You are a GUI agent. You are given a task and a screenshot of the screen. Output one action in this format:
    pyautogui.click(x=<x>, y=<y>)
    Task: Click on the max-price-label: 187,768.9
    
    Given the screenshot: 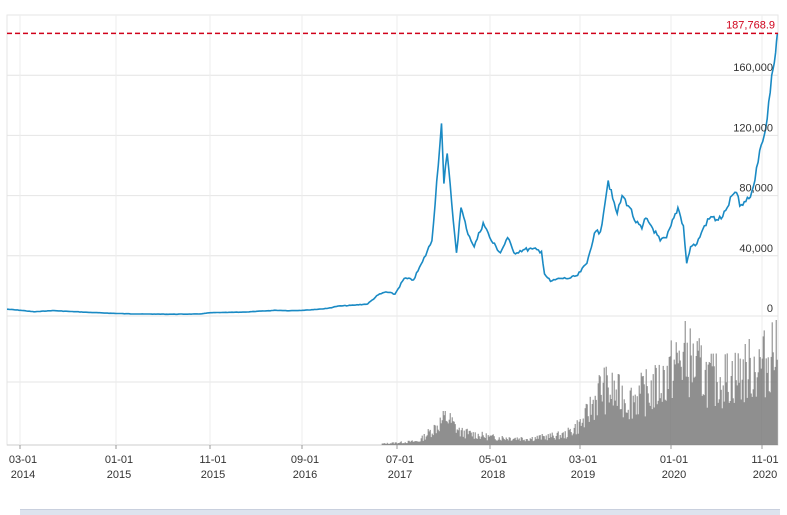 What is the action you would take?
    pyautogui.click(x=750, y=25)
    